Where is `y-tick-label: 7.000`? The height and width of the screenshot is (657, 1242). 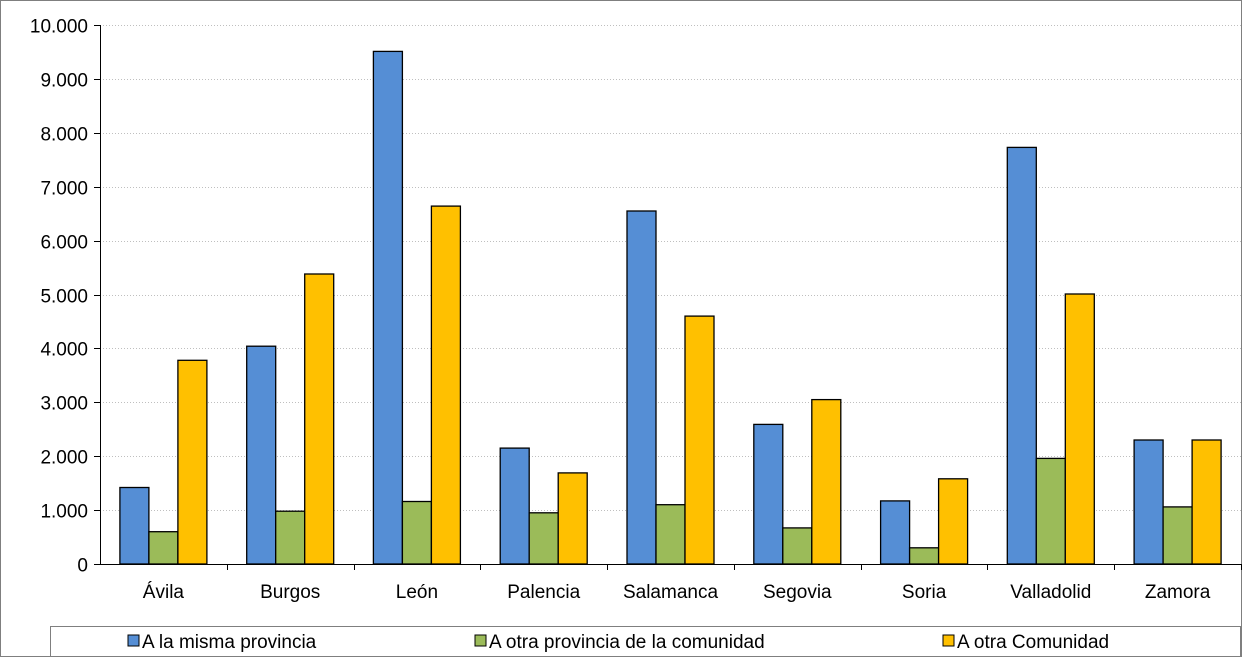 y-tick-label: 7.000 is located at coordinates (64, 189).